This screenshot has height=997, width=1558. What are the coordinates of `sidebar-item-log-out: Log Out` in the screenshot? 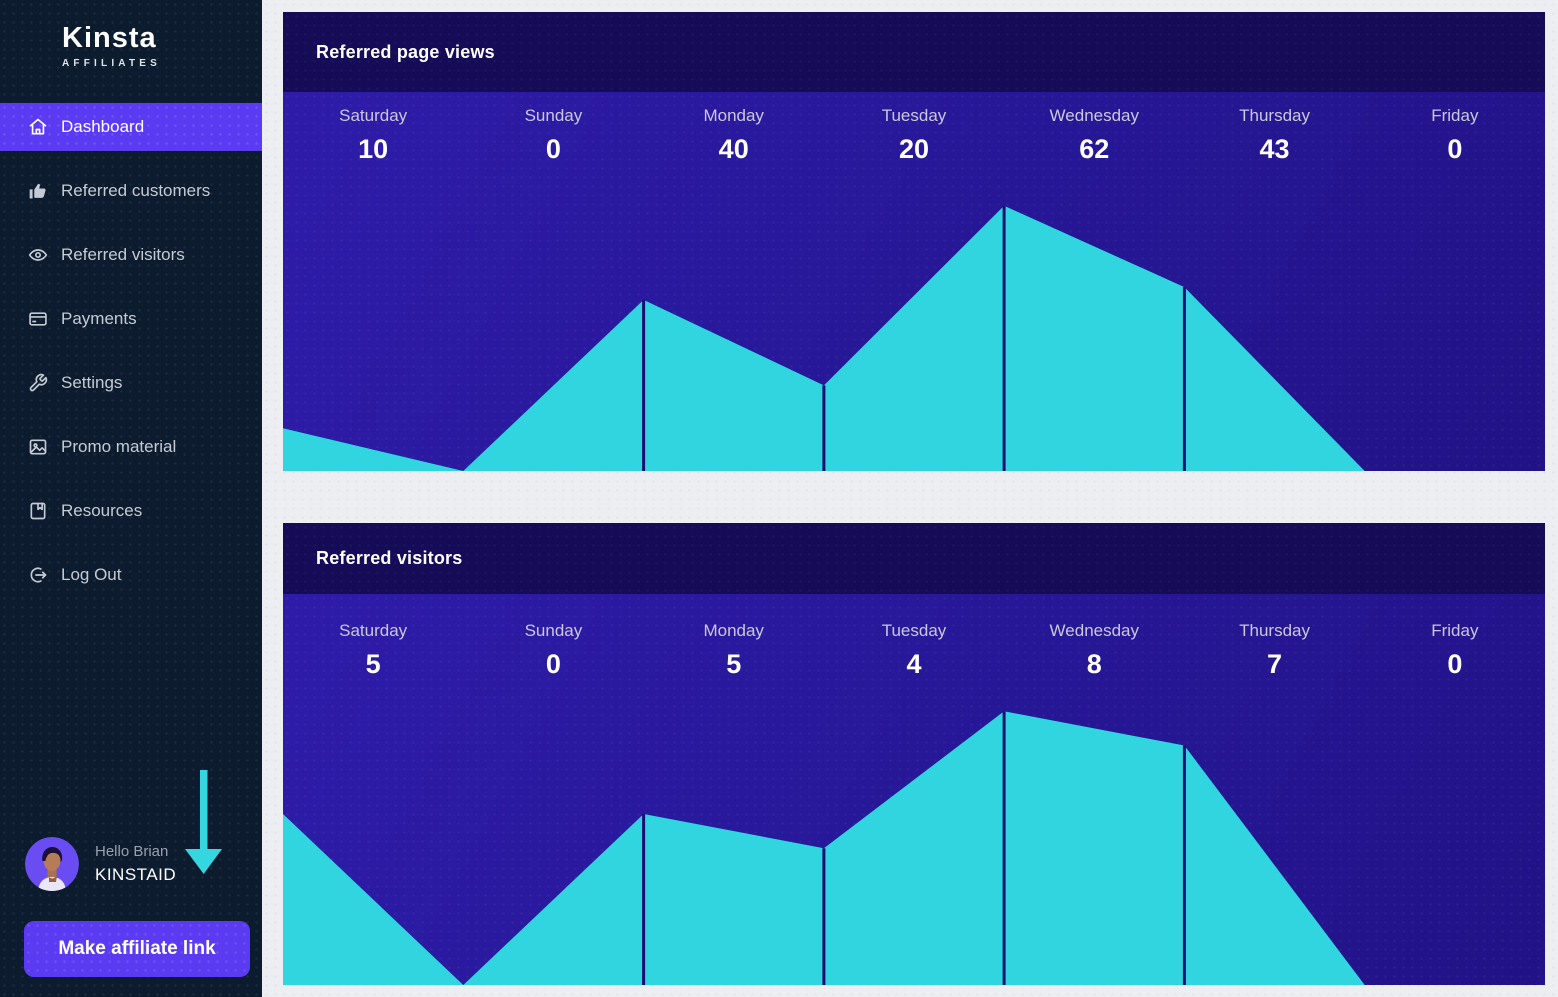 It's located at (131, 575).